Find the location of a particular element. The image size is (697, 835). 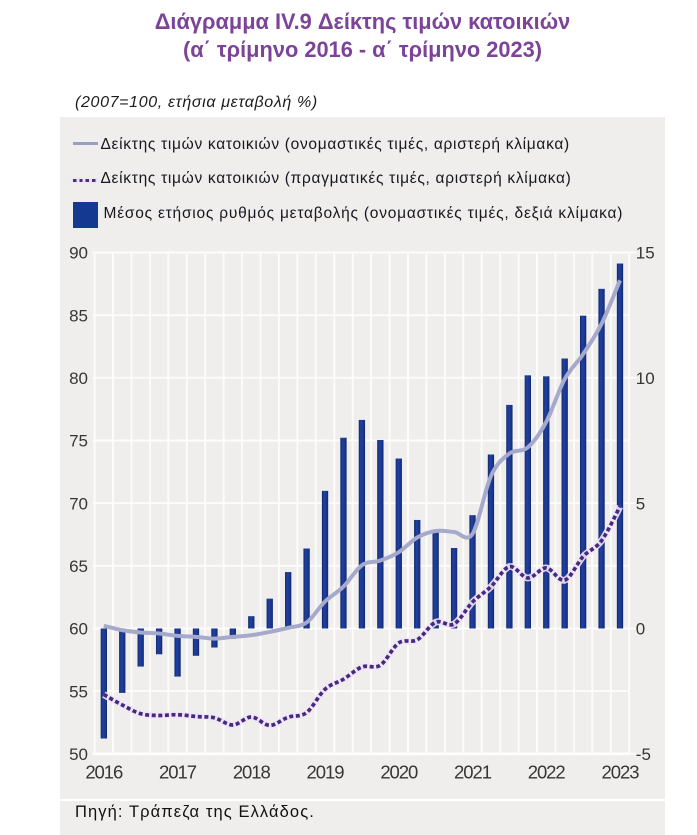

svg-text: 55 is located at coordinates (78, 691).